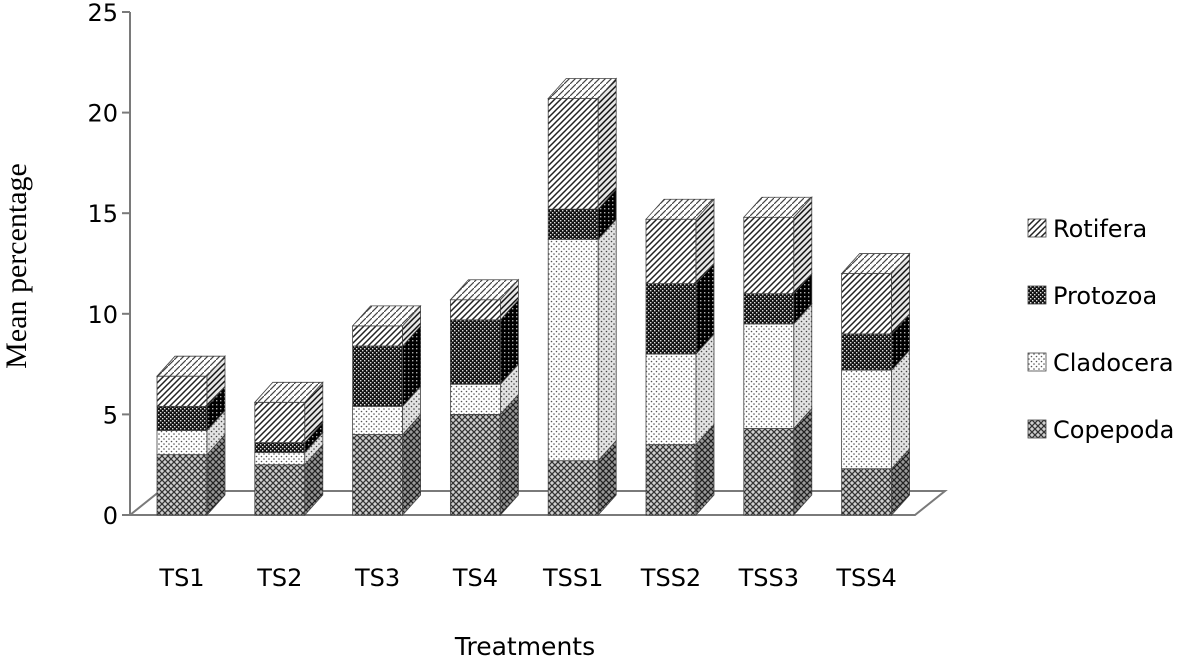  Describe the element at coordinates (1113, 430) in the screenshot. I see `legend-label: Copepoda` at that location.